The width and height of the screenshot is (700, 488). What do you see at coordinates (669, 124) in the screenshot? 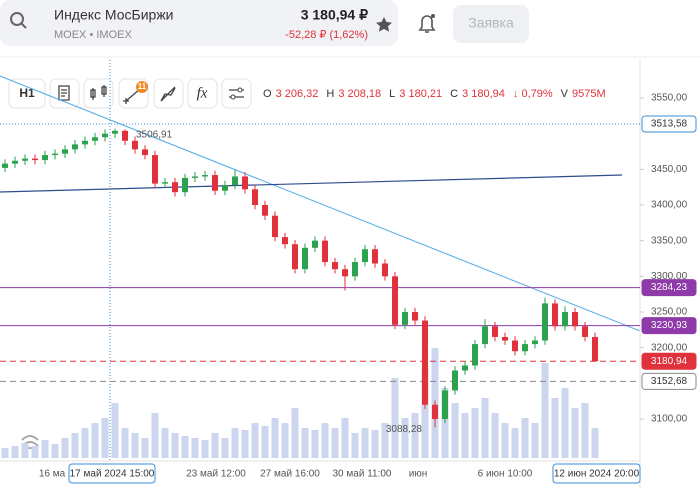
I see `price-level-label: 3513,58` at bounding box center [669, 124].